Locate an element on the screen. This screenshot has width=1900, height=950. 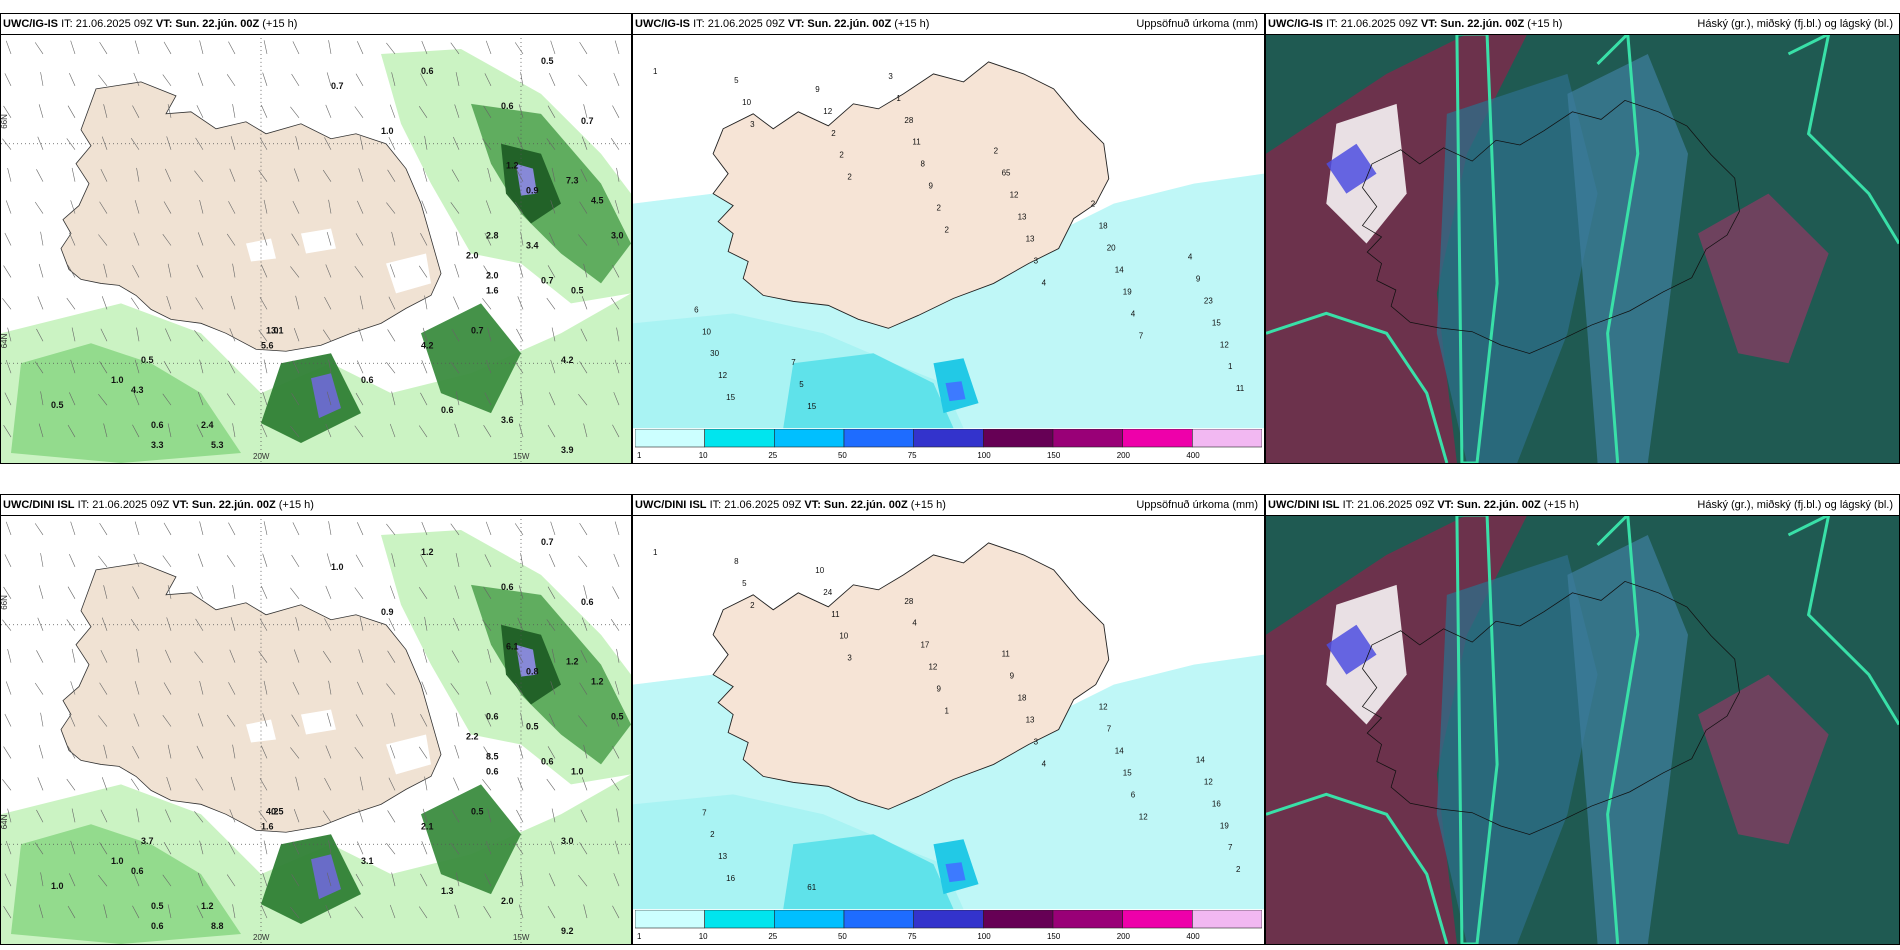
coastline is located at coordinates (1550, 227).